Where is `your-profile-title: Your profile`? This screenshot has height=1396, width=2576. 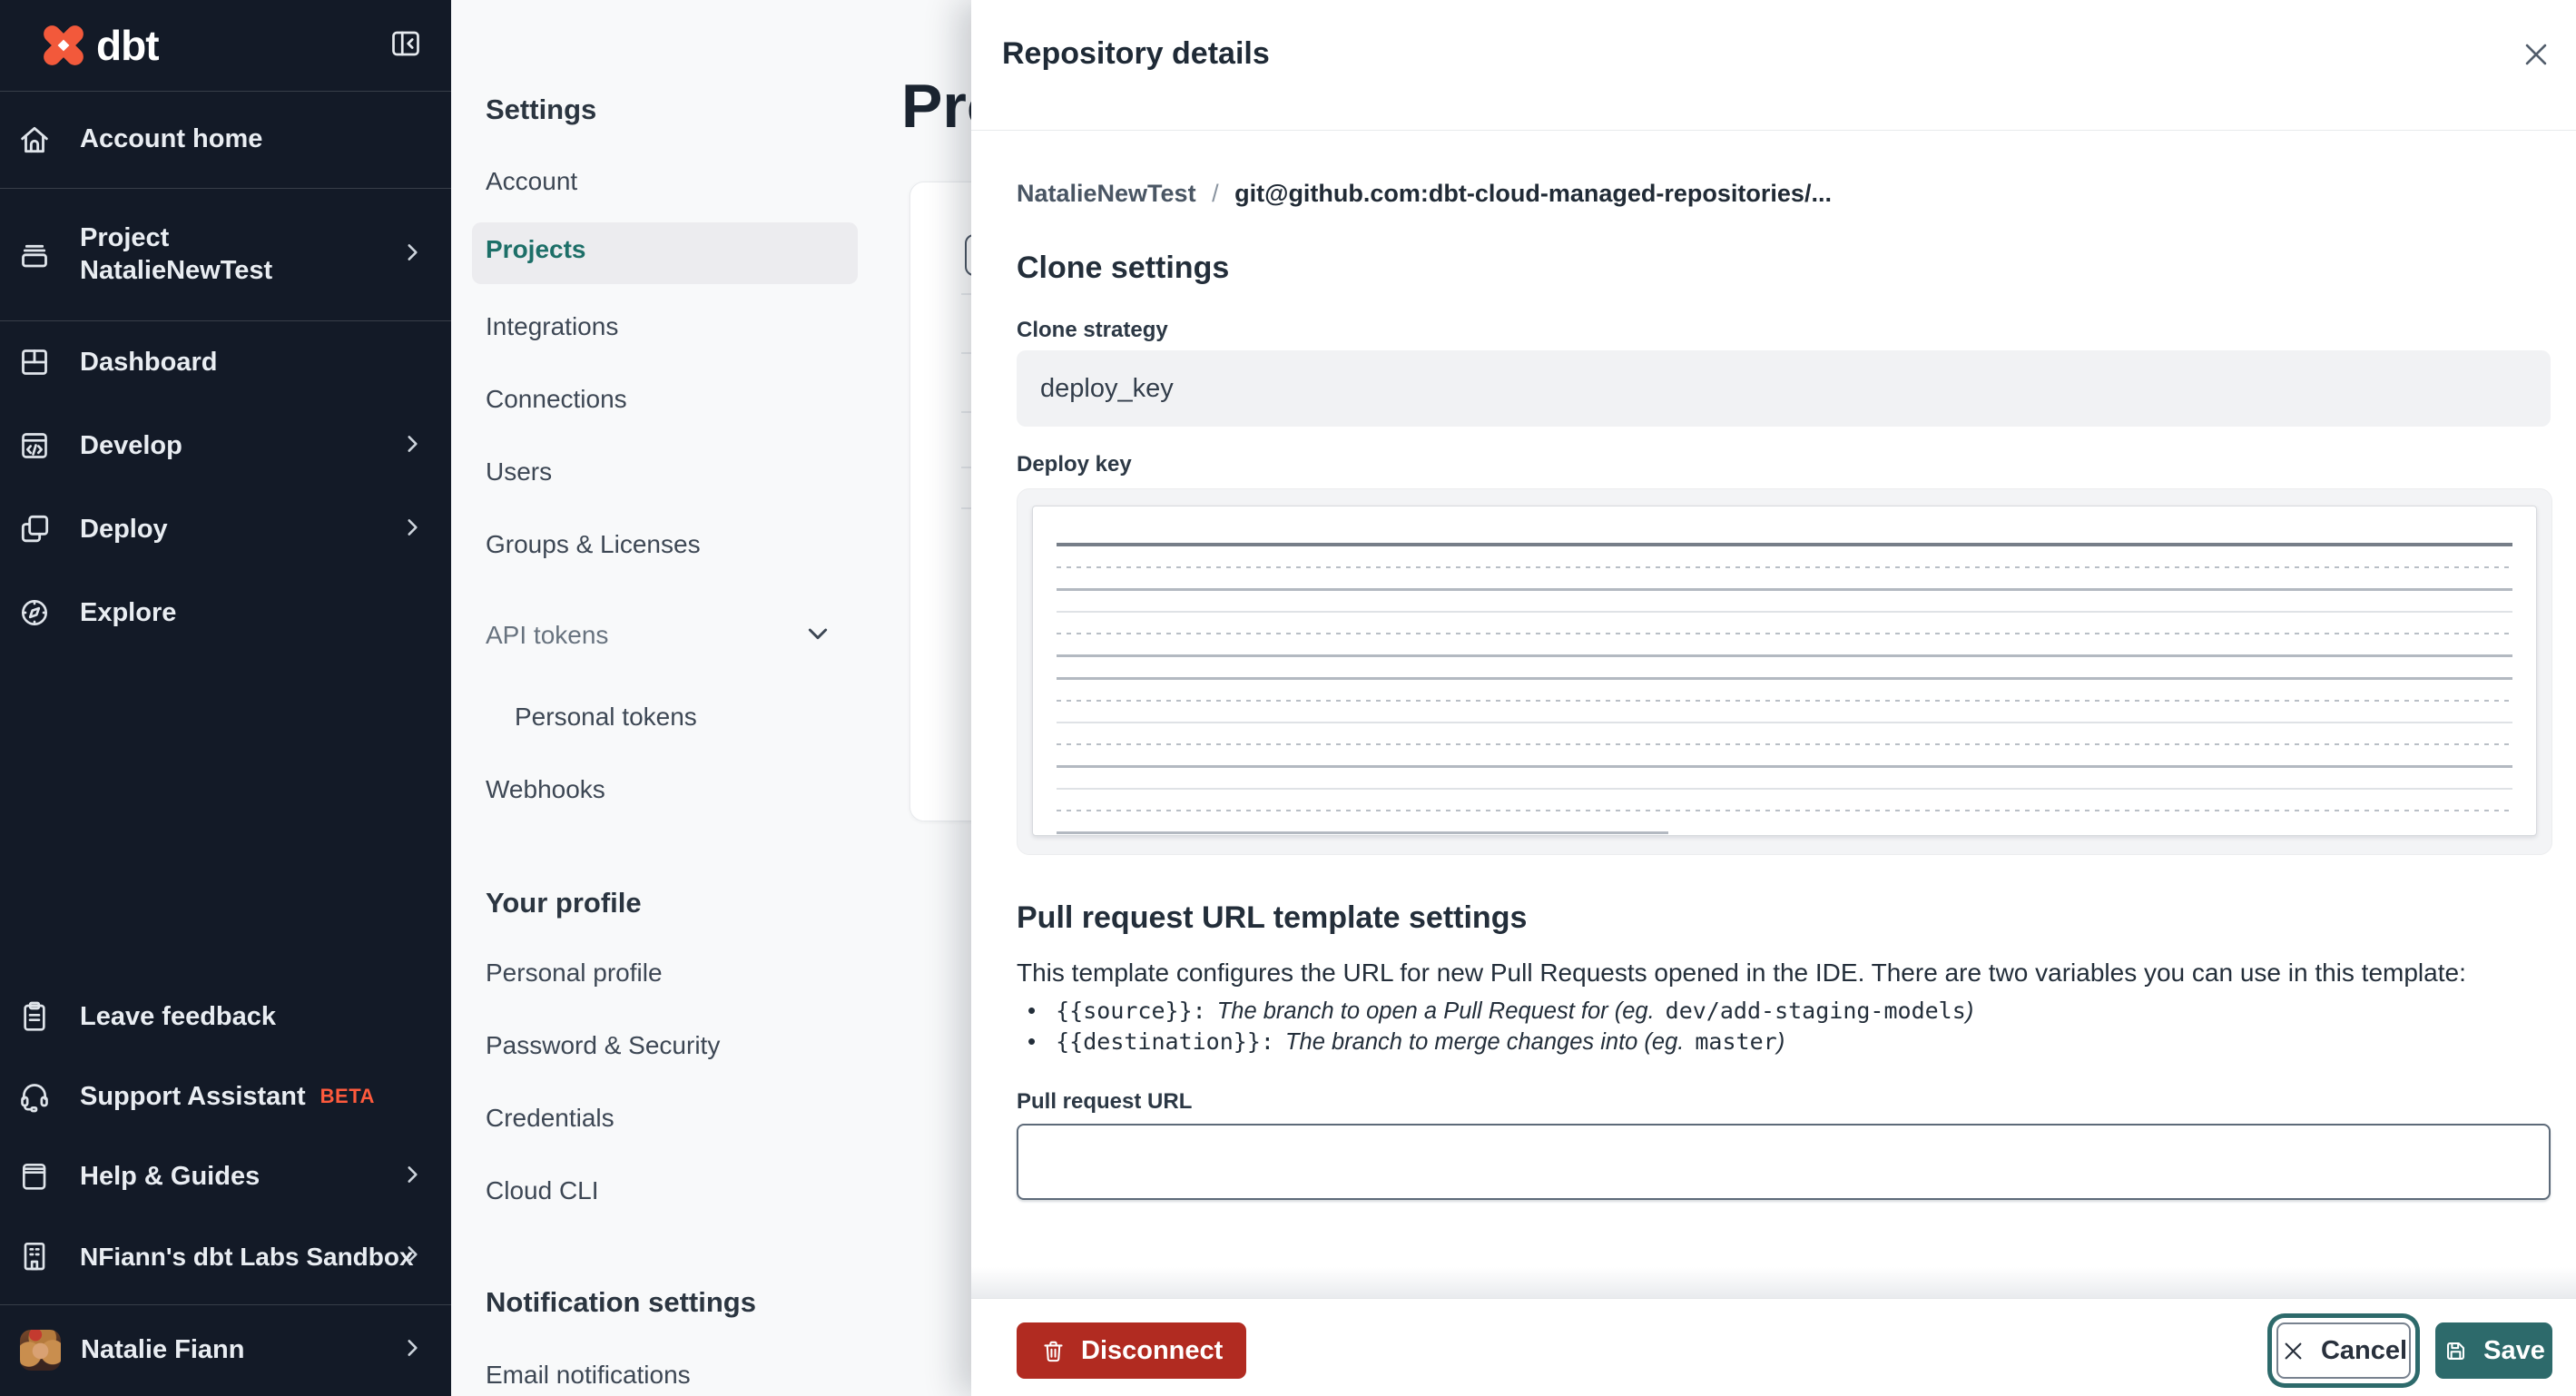 your-profile-title: Your profile is located at coordinates (564, 903).